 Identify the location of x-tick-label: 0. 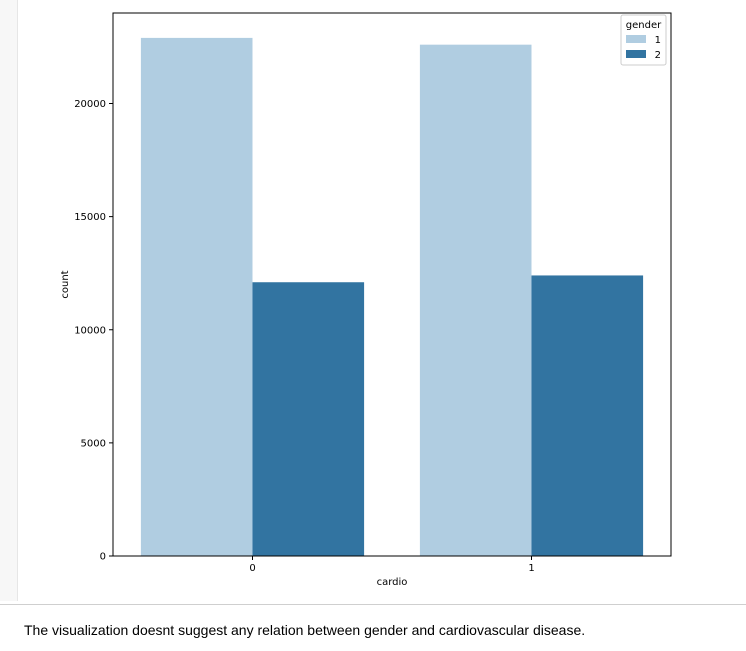
(252, 568).